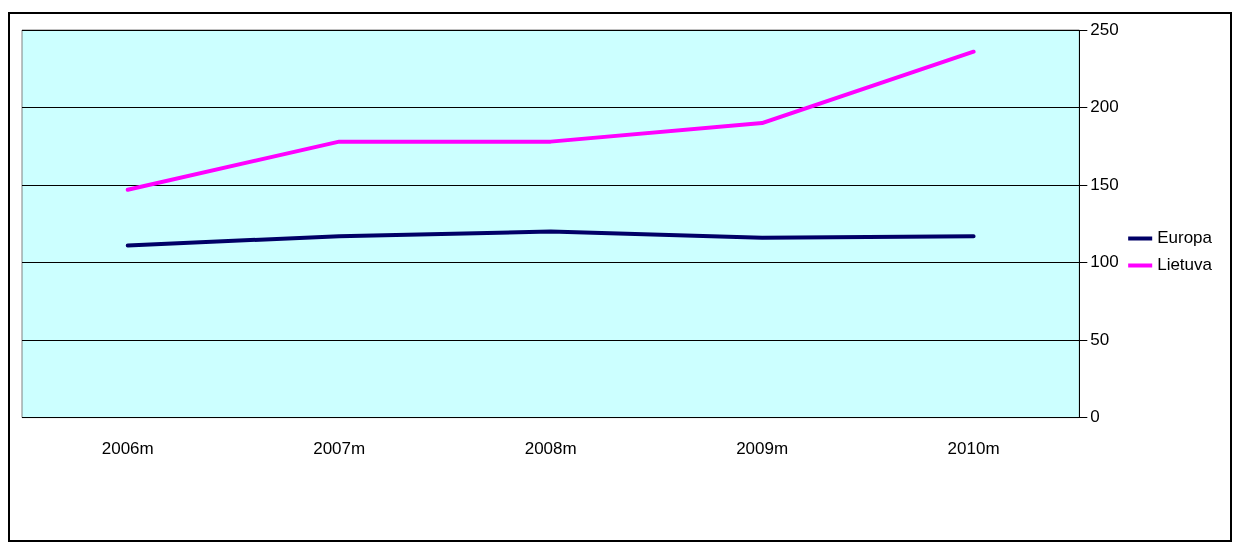  What do you see at coordinates (1104, 184) in the screenshot?
I see `y-tick-label: 150` at bounding box center [1104, 184].